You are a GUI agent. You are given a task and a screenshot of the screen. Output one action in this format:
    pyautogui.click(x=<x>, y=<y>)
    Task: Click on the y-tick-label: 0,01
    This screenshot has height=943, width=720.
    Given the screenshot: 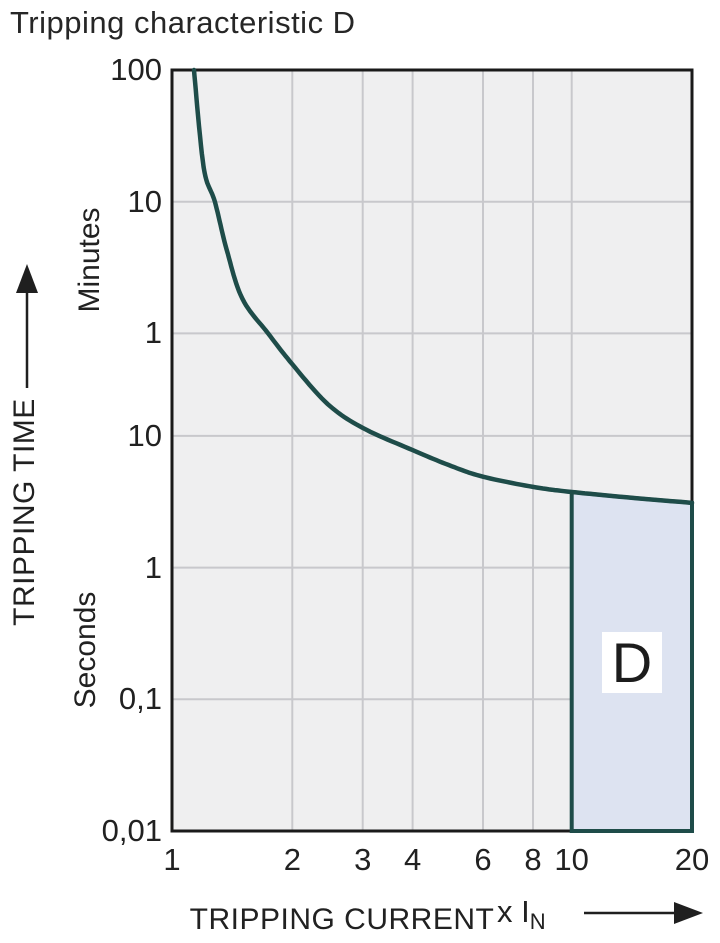 What is the action you would take?
    pyautogui.click(x=131, y=830)
    